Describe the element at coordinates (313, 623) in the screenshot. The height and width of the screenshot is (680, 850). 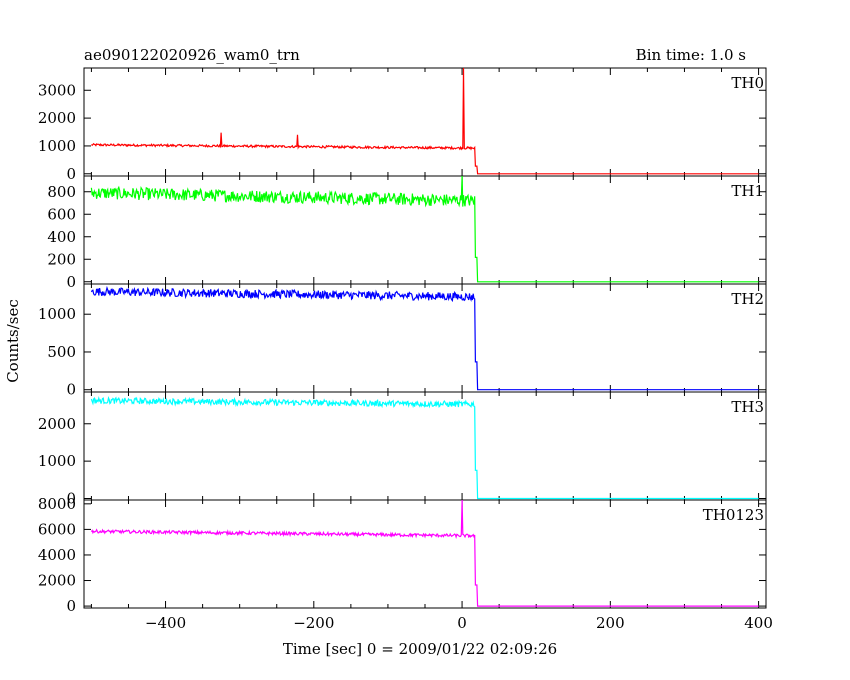
I see `x-tick-label: −200` at that location.